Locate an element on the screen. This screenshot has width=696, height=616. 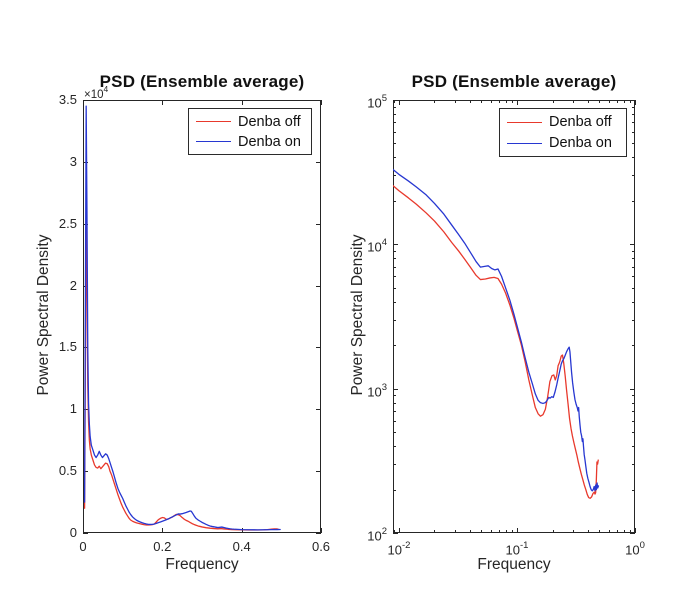
right-plot-legend: Denba off Denba on is located at coordinates (563, 132).